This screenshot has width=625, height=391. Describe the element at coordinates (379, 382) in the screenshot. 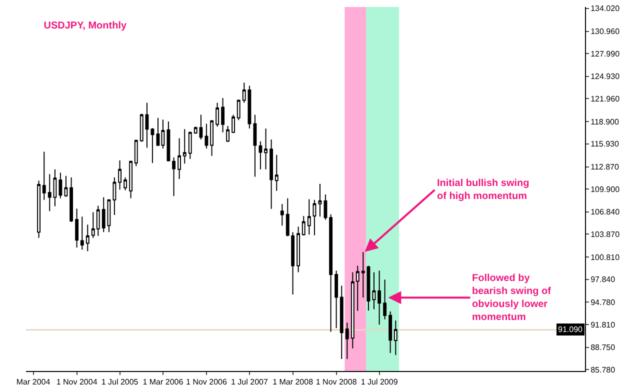

I see `x-tick-label: 1 Jul 2009` at that location.